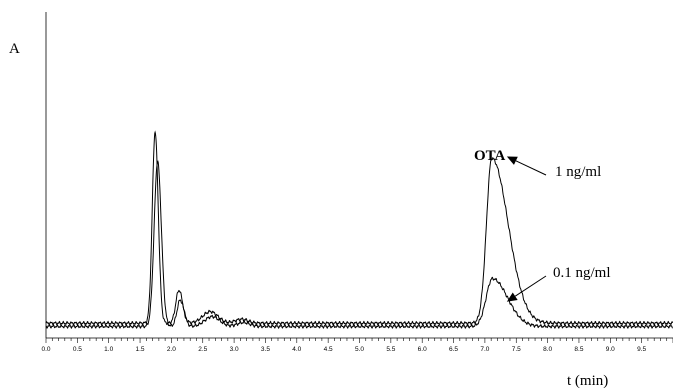 This screenshot has height=390, width=673. What do you see at coordinates (234, 349) in the screenshot?
I see `x-tick-label: 3.0` at bounding box center [234, 349].